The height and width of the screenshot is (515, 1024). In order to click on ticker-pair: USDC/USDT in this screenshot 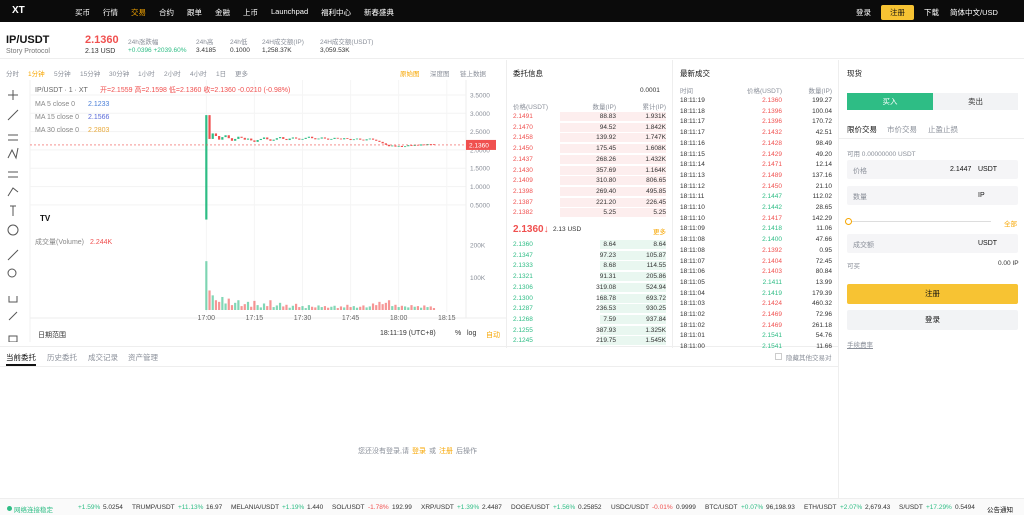, I will do `click(630, 507)`.